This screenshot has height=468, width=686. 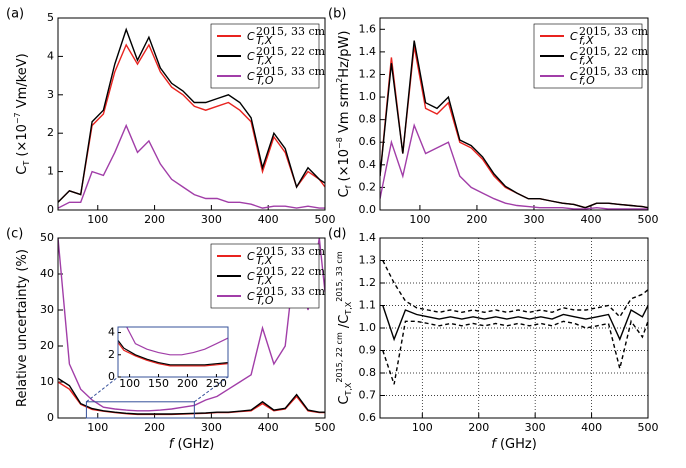 I want to click on inset-series, so click(x=173, y=347).